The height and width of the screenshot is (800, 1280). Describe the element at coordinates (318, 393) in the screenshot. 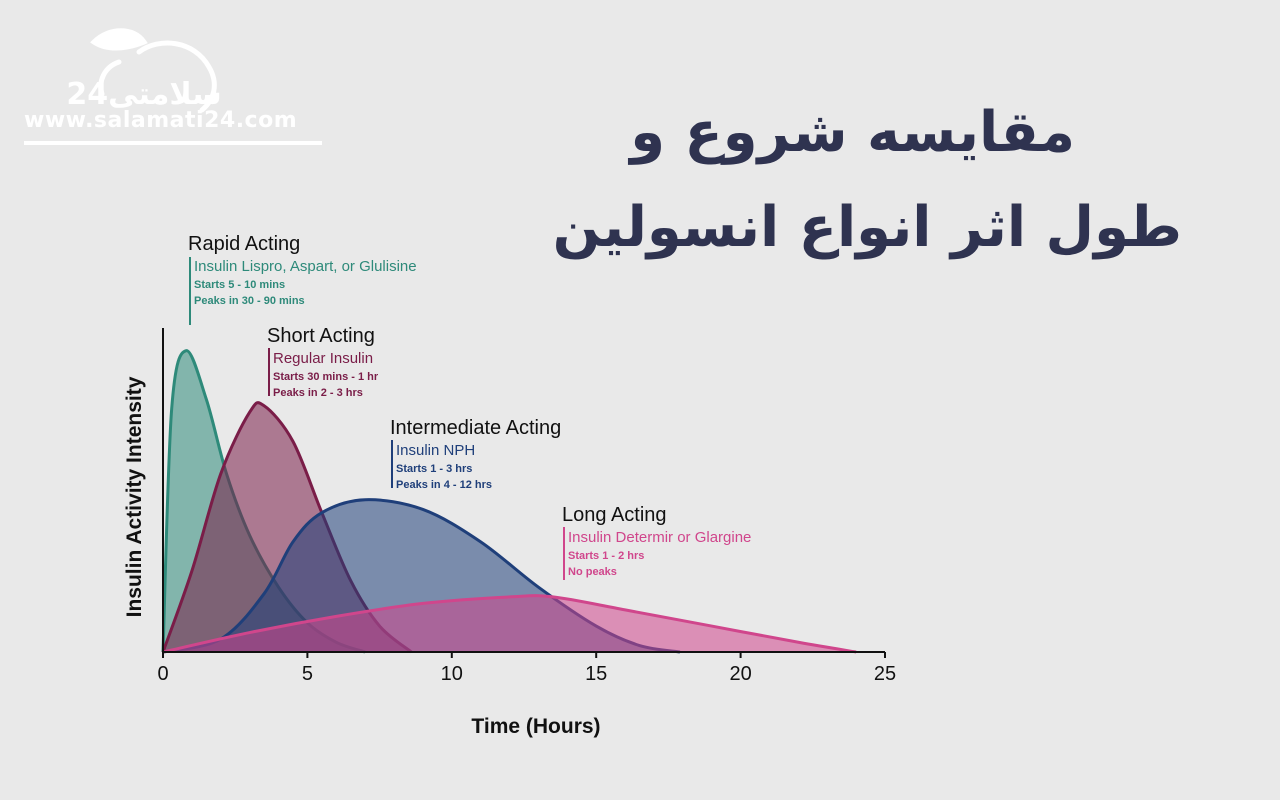

I see `series-peaks: Peaks in 2 - 3 hrs` at that location.